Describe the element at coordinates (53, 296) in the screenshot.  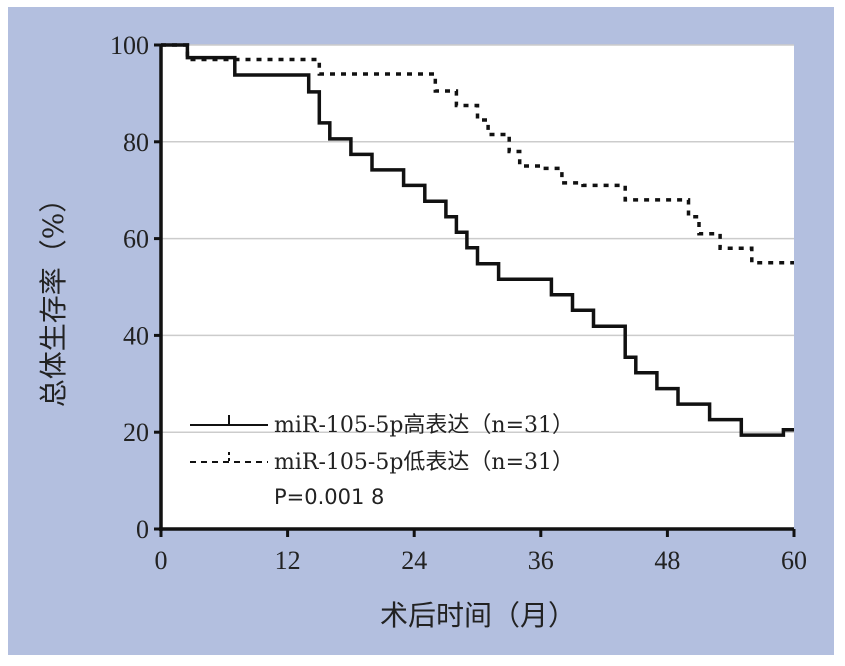
I see `y-axis-title: 总体生存率（%）` at that location.